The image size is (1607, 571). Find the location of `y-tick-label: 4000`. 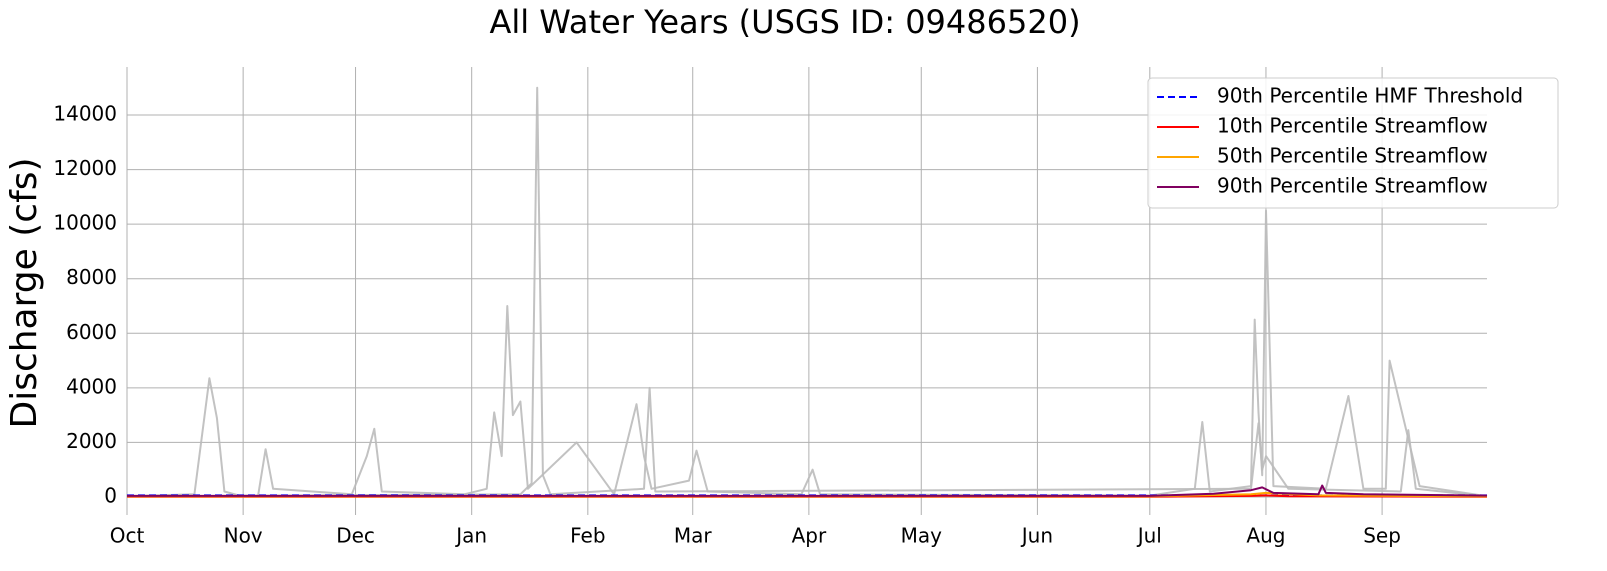

y-tick-label: 4000 is located at coordinates (91, 386).